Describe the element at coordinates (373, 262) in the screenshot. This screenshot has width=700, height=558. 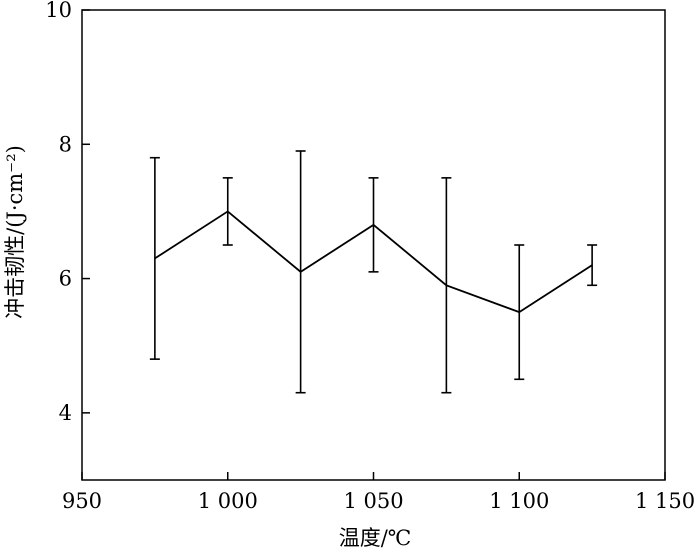
I see `series-line` at that location.